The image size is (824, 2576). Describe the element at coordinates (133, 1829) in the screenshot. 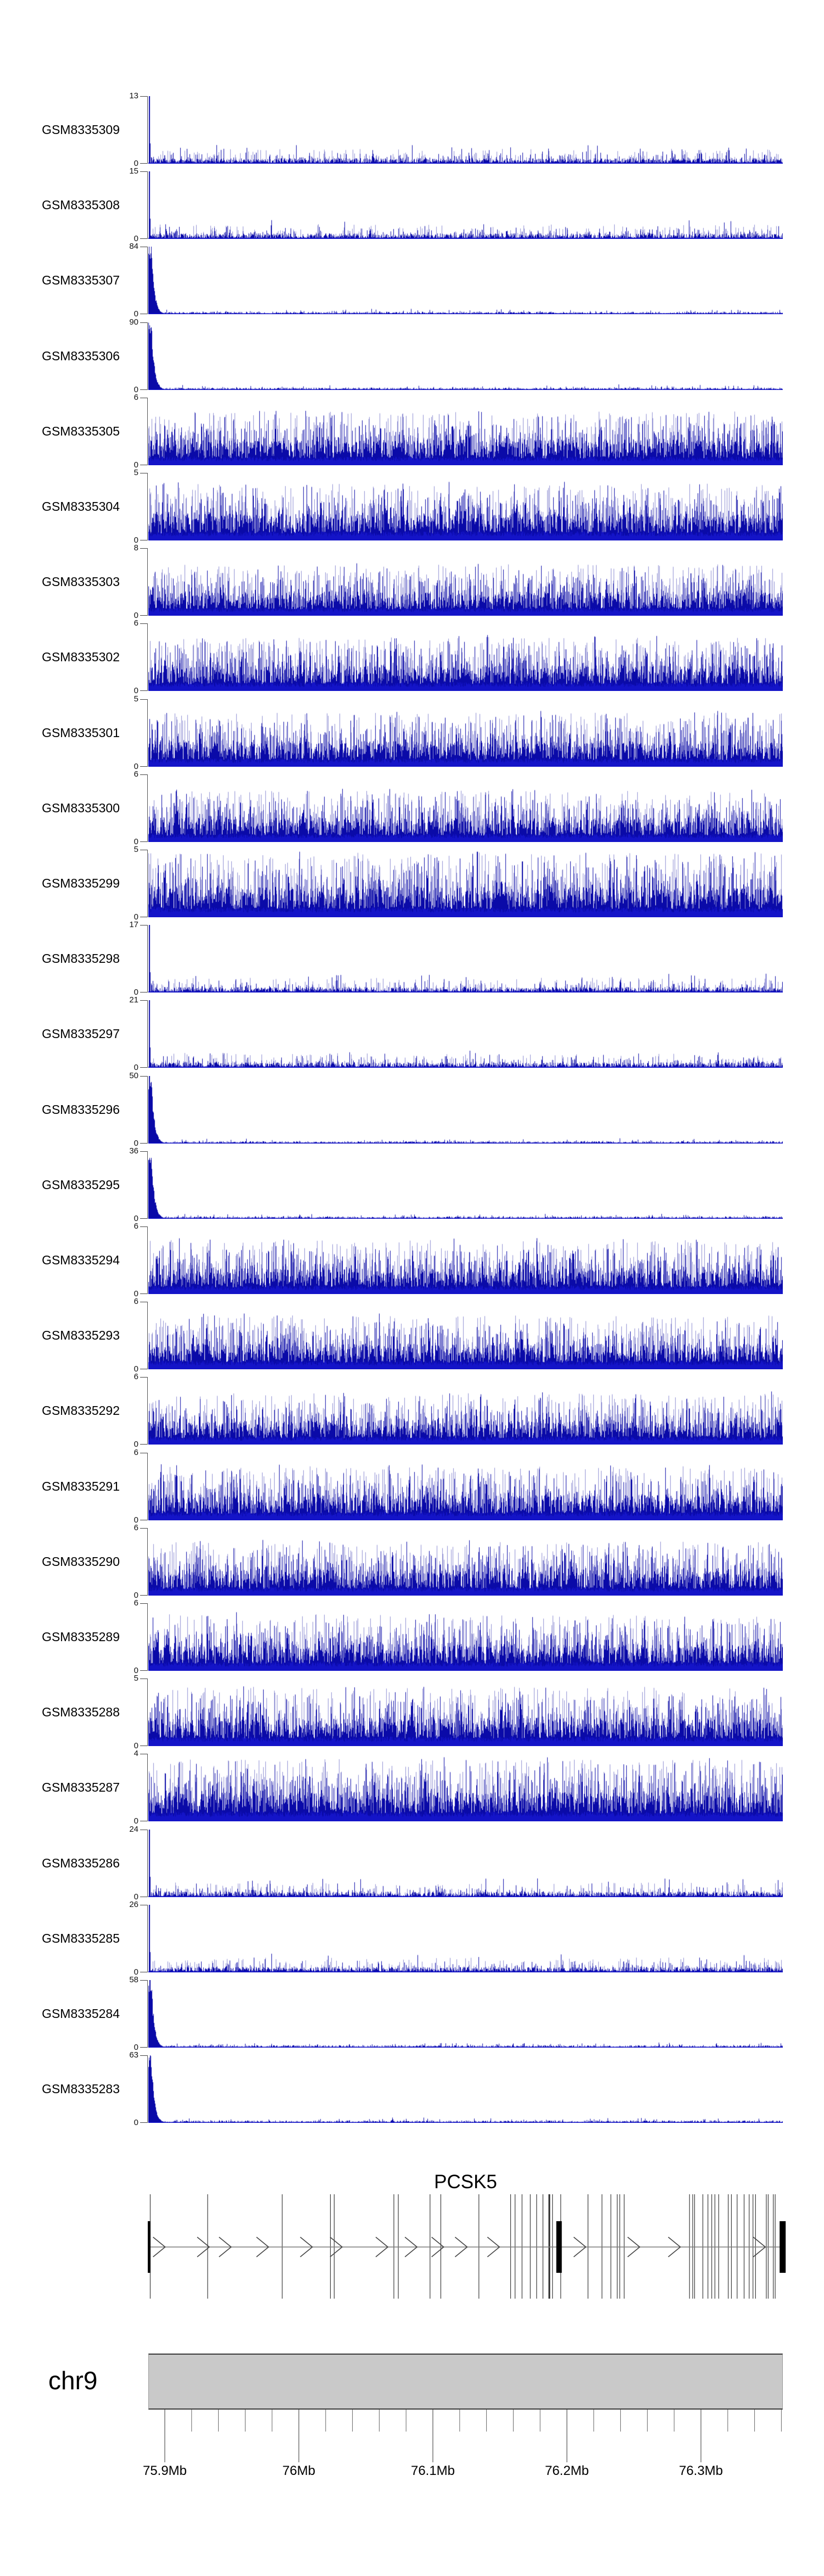

I see `y-axis-max-label: 24` at that location.